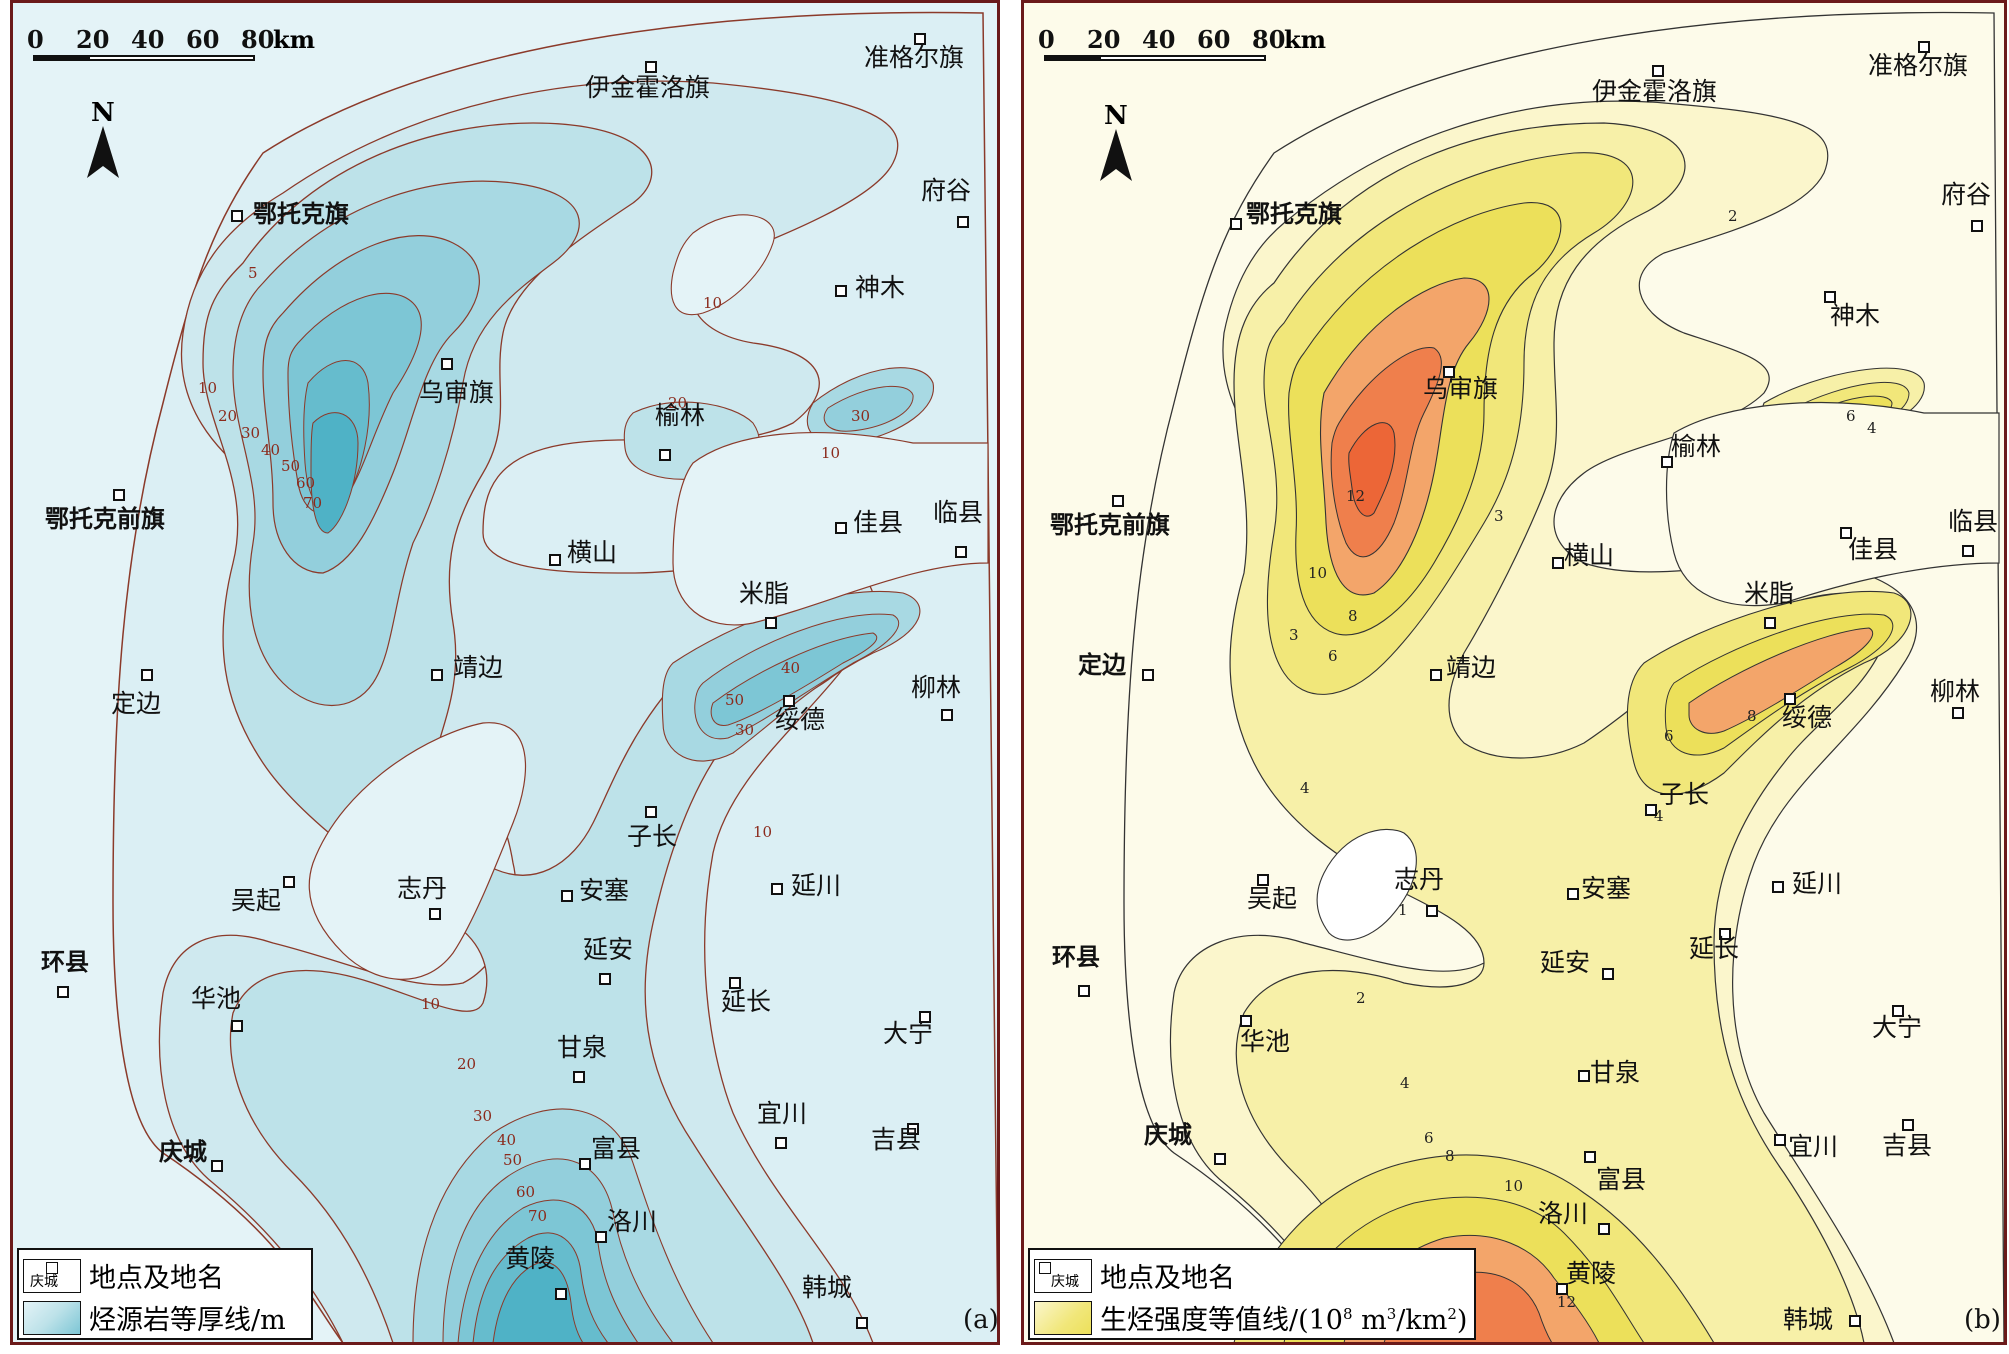 Image resolution: width=2009 pixels, height=1354 pixels. Describe the element at coordinates (103, 113) in the screenshot. I see `north-label: N` at that location.